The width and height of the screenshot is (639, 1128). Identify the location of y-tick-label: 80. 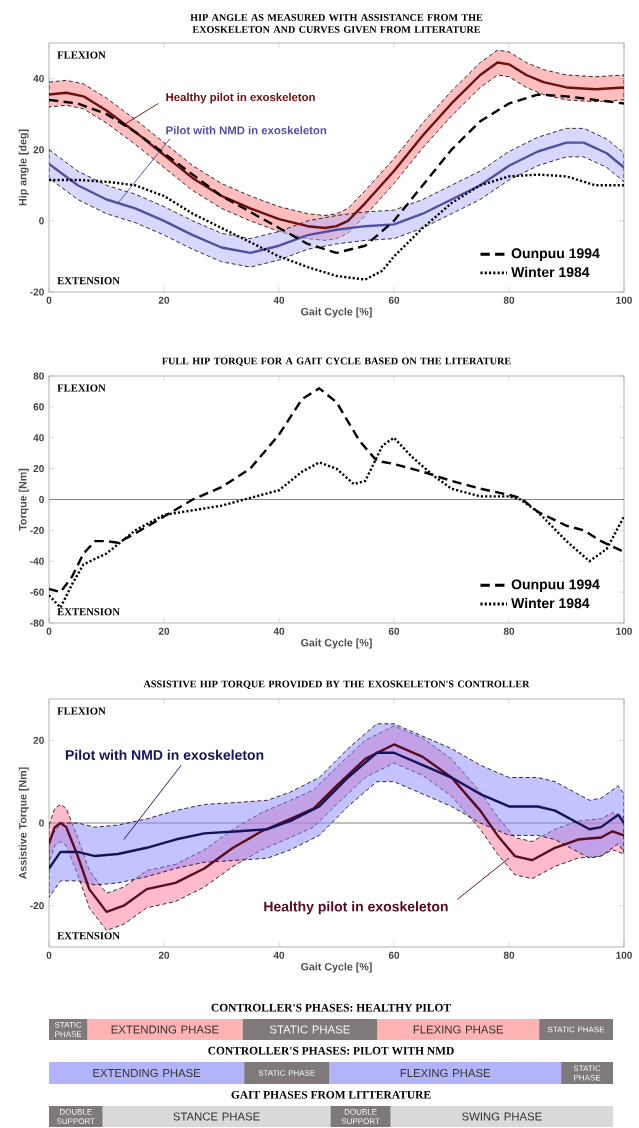
(38, 376).